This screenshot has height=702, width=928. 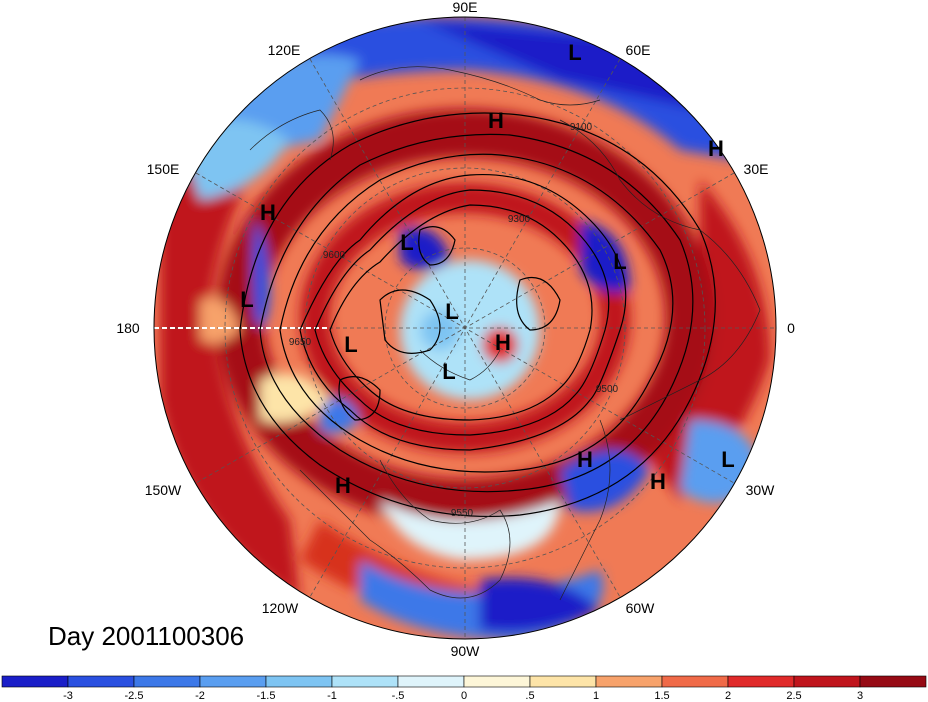 I want to click on colorbar-tick-label: -3, so click(x=68, y=696).